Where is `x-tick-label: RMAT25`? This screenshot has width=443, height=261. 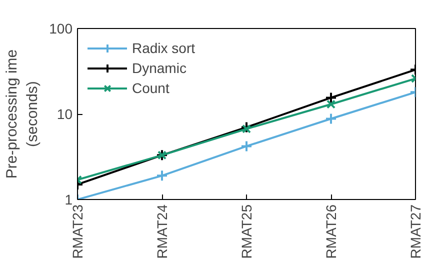
x-tick-label: RMAT25 is located at coordinates (246, 231).